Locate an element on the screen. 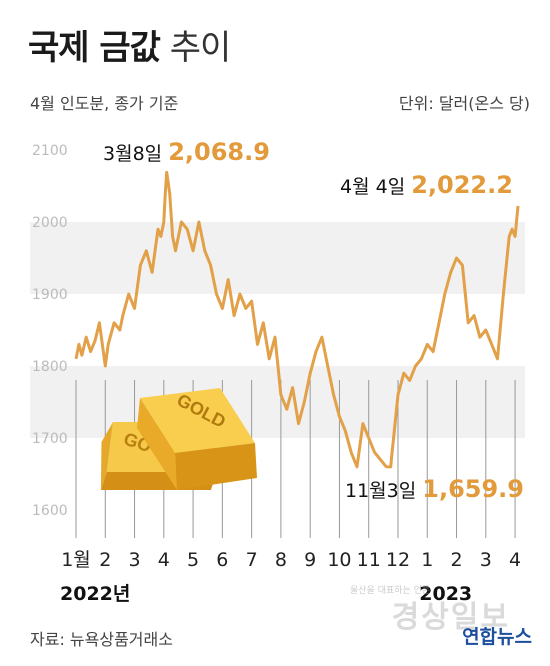  gold-bar-illustration: GO GOLD is located at coordinates (178, 439).